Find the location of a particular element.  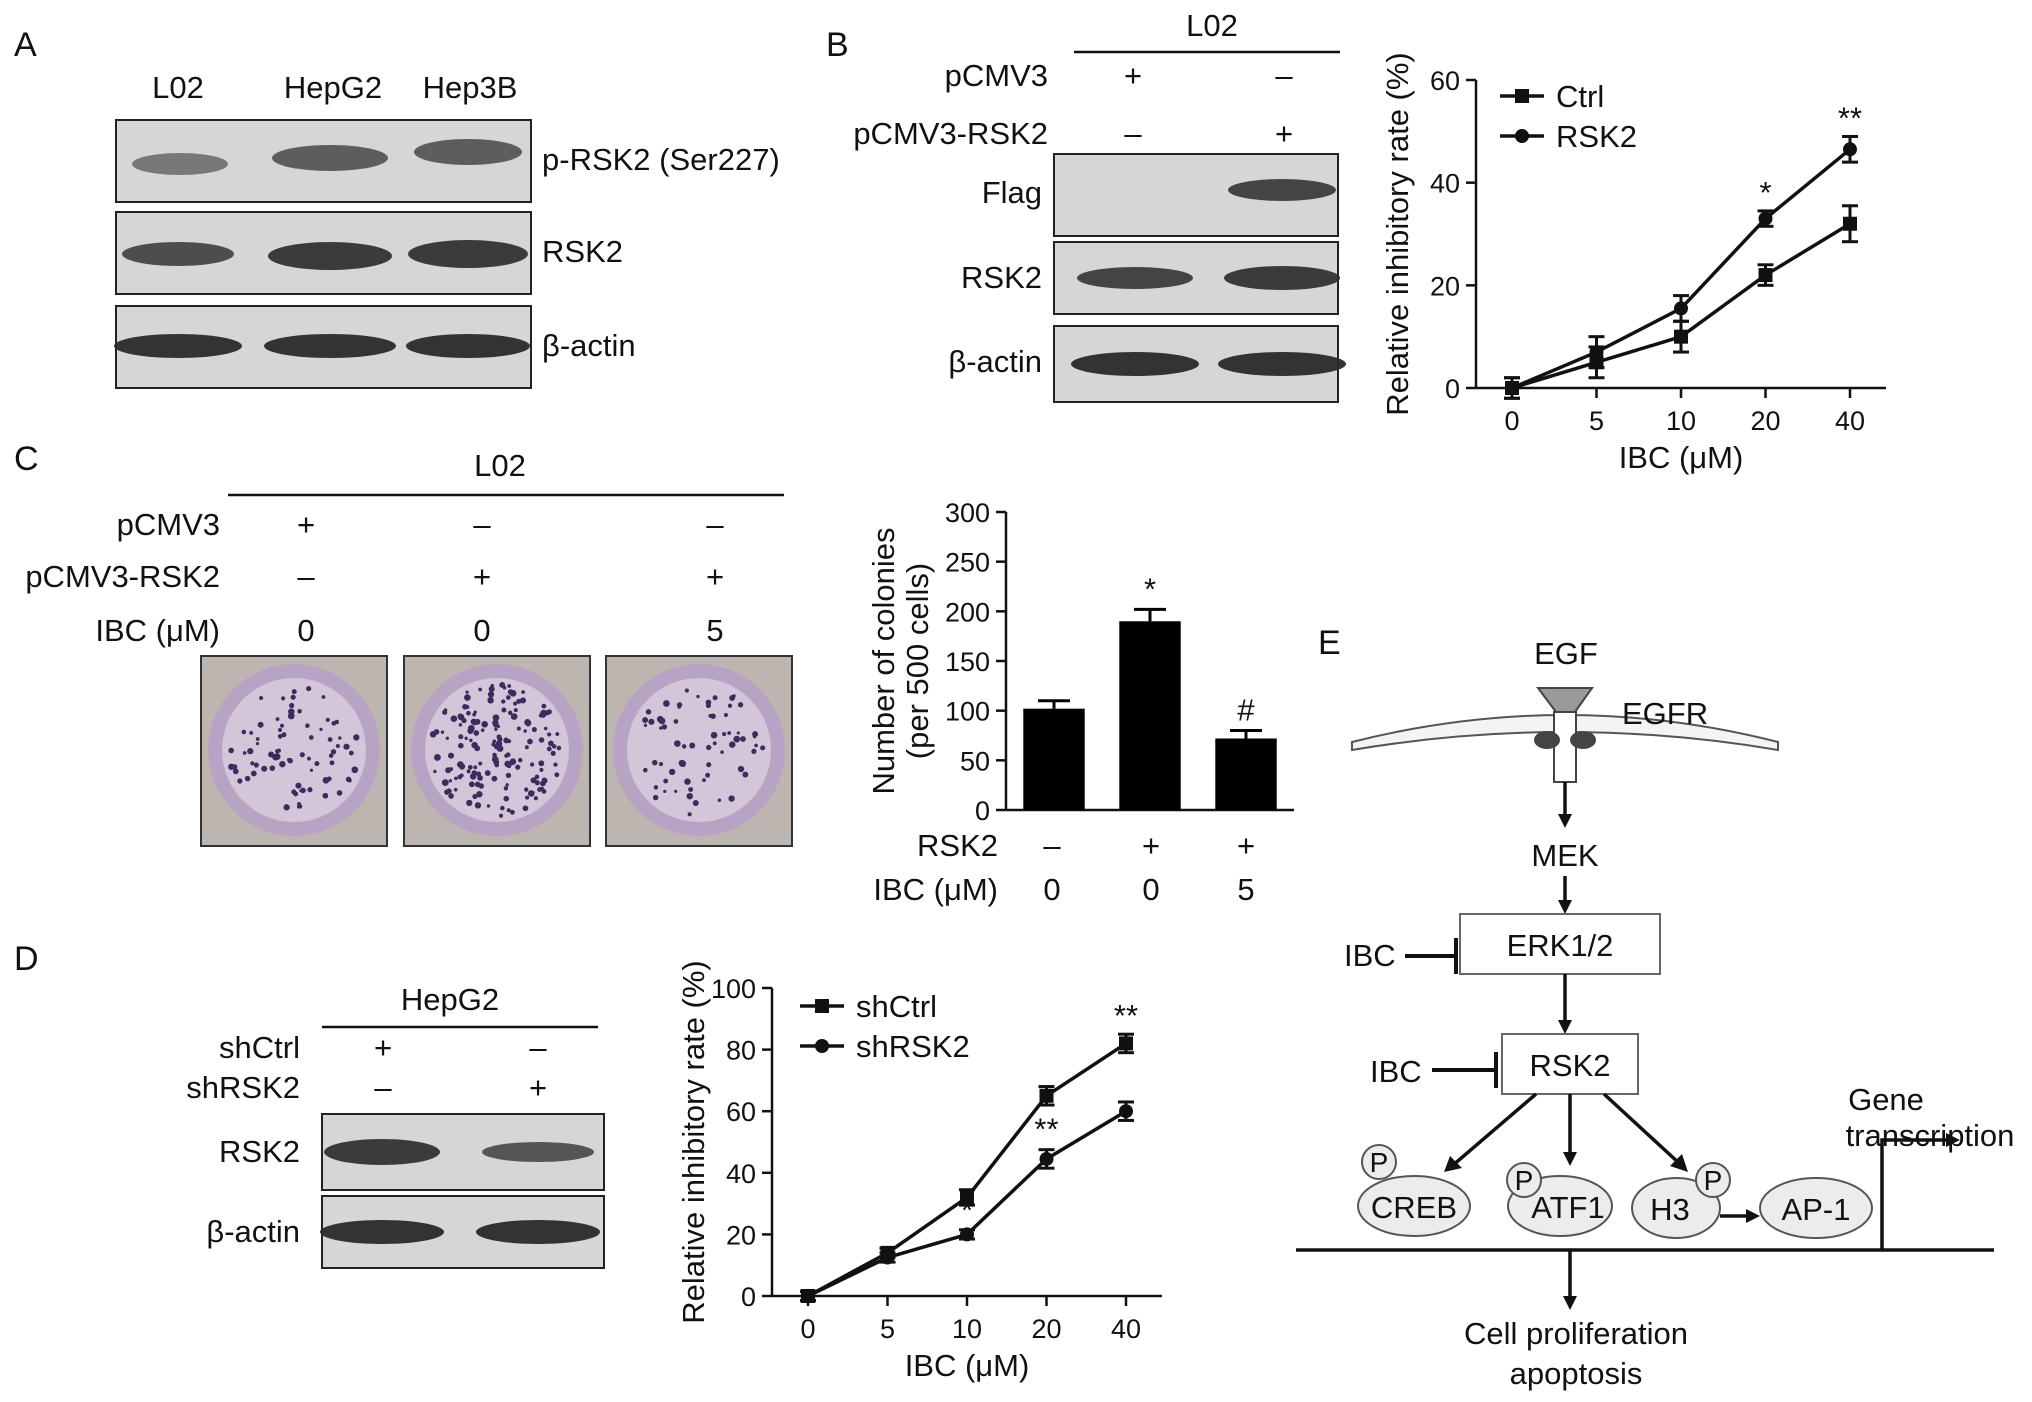

node-egfr: EGFR is located at coordinates (1665, 713).